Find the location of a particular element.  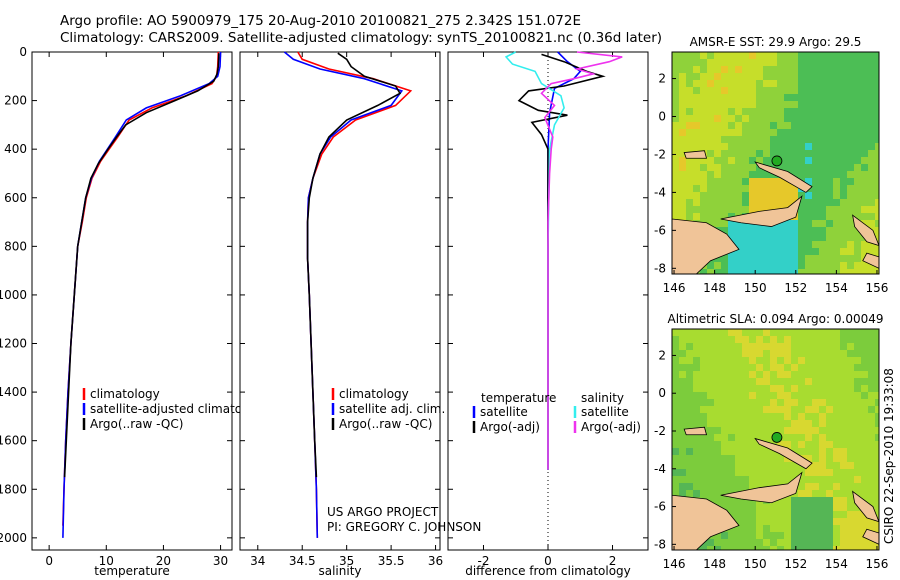

x-tick-label: 154 is located at coordinates (836, 288).